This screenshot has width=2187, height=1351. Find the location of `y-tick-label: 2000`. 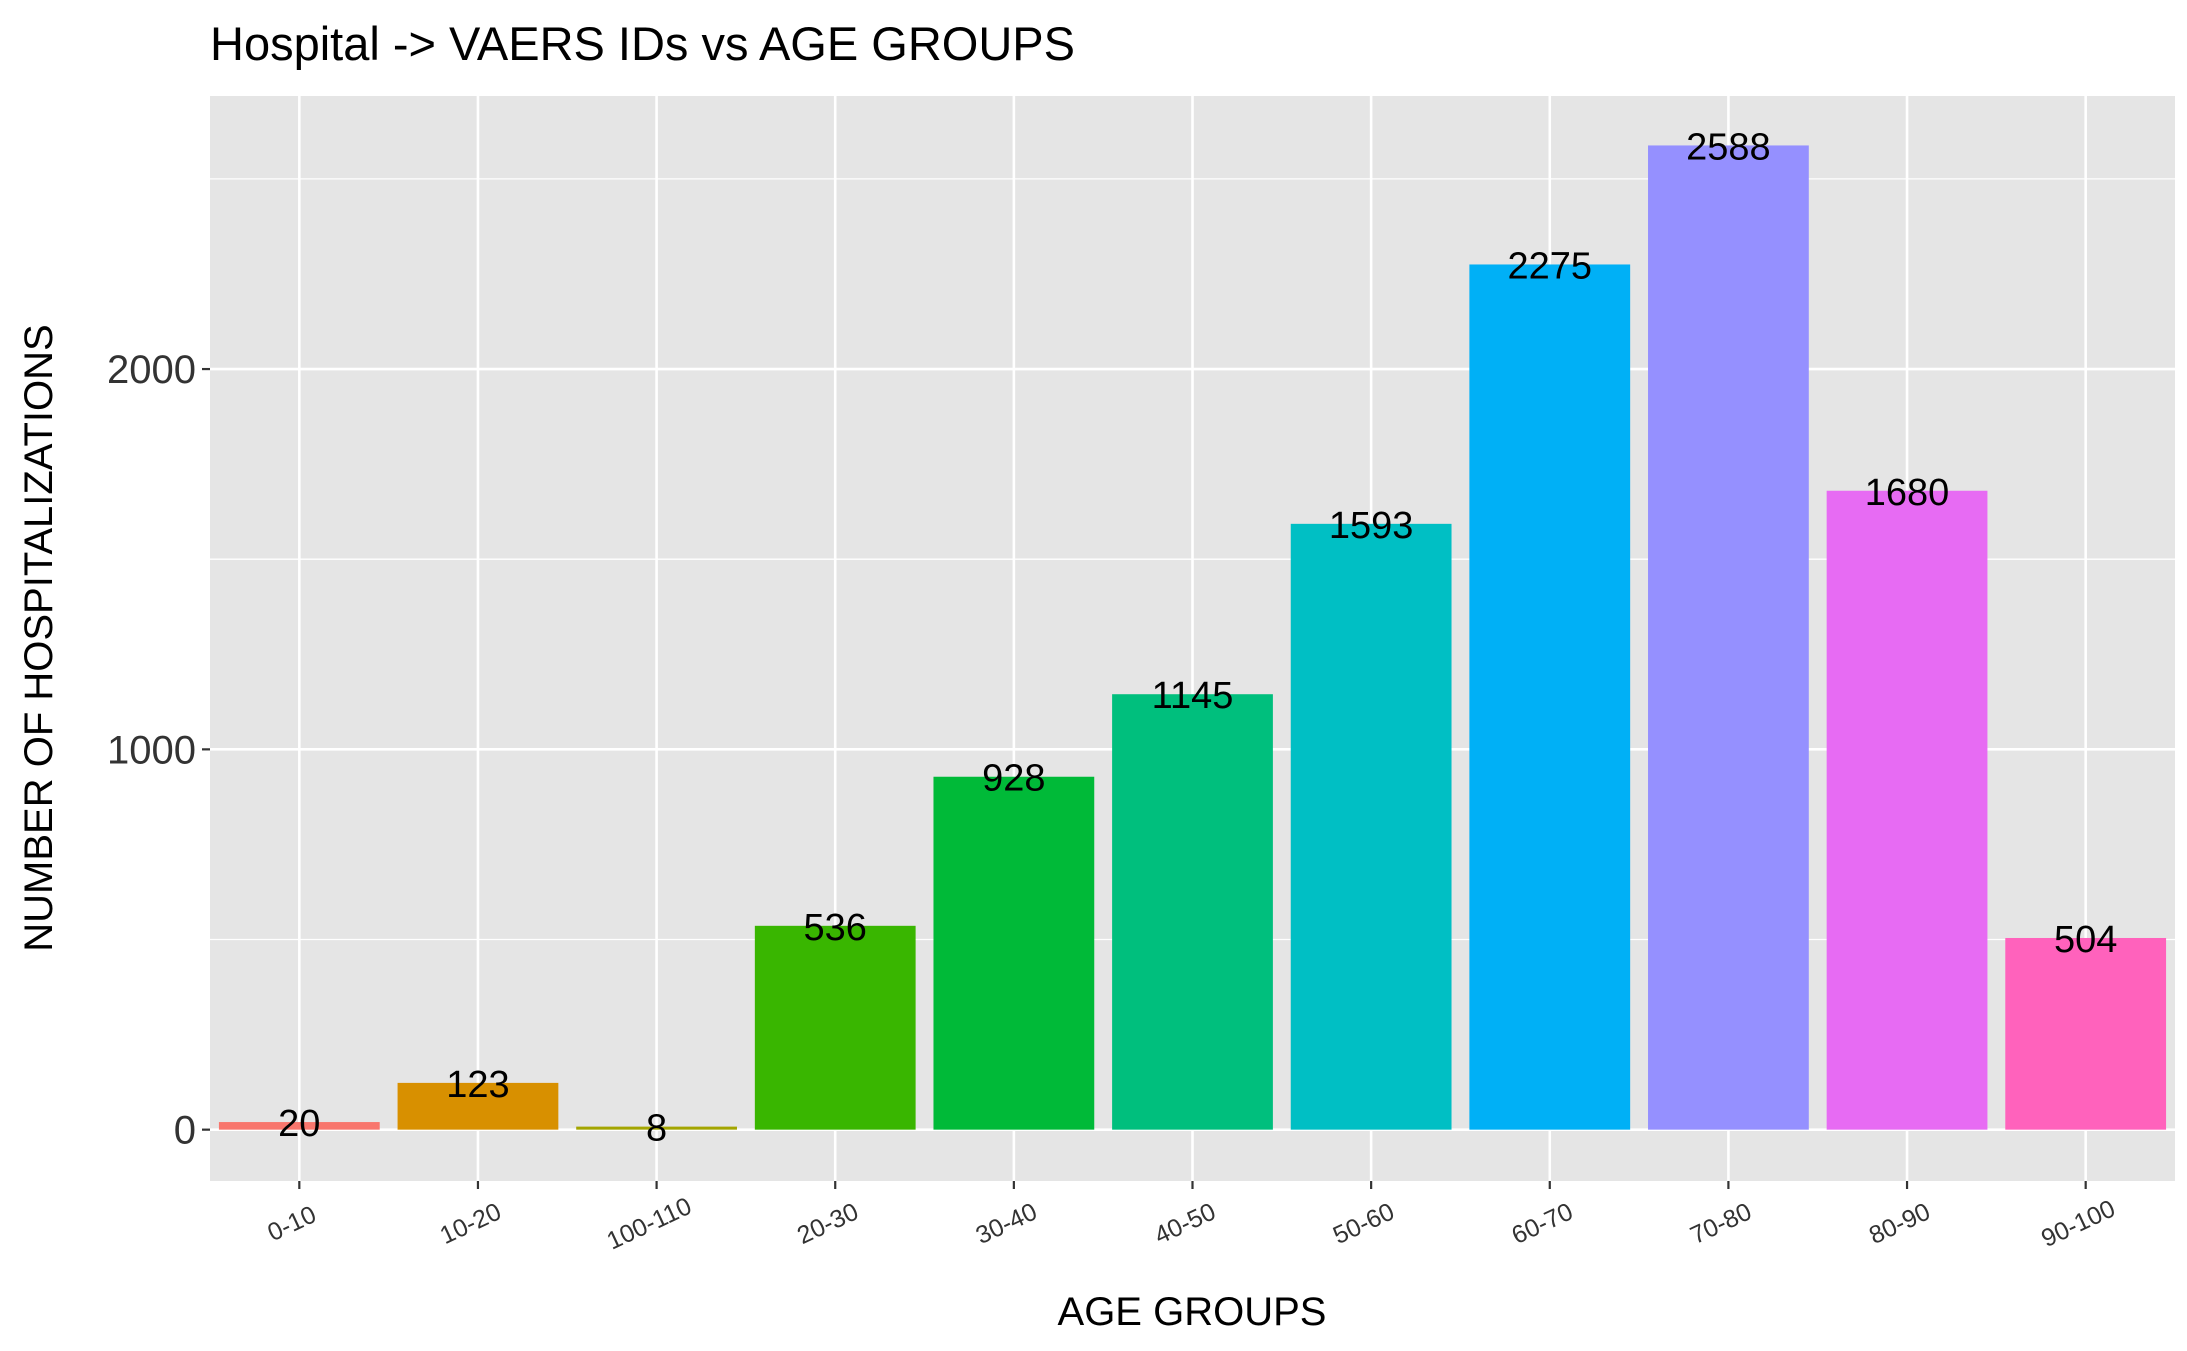

y-tick-label: 2000 is located at coordinates (151, 370).